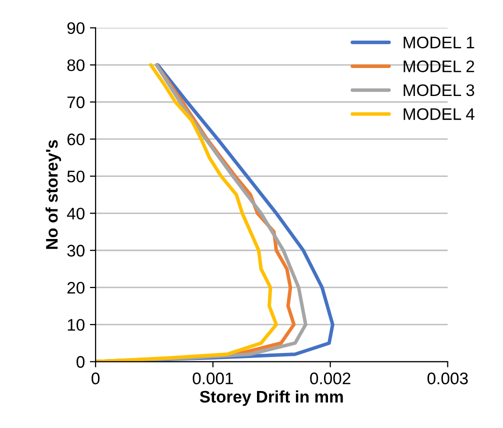 Image resolution: width=503 pixels, height=428 pixels. I want to click on y-tick-label: 10, so click(76, 324).